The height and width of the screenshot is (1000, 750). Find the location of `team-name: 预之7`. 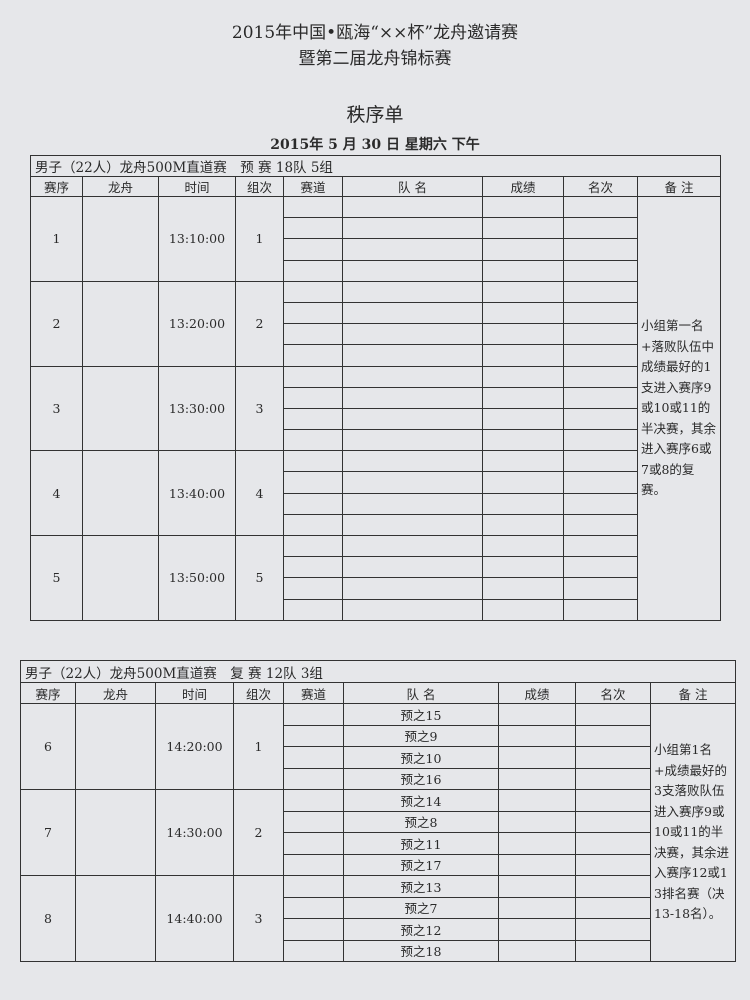

team-name: 预之7 is located at coordinates (421, 907).